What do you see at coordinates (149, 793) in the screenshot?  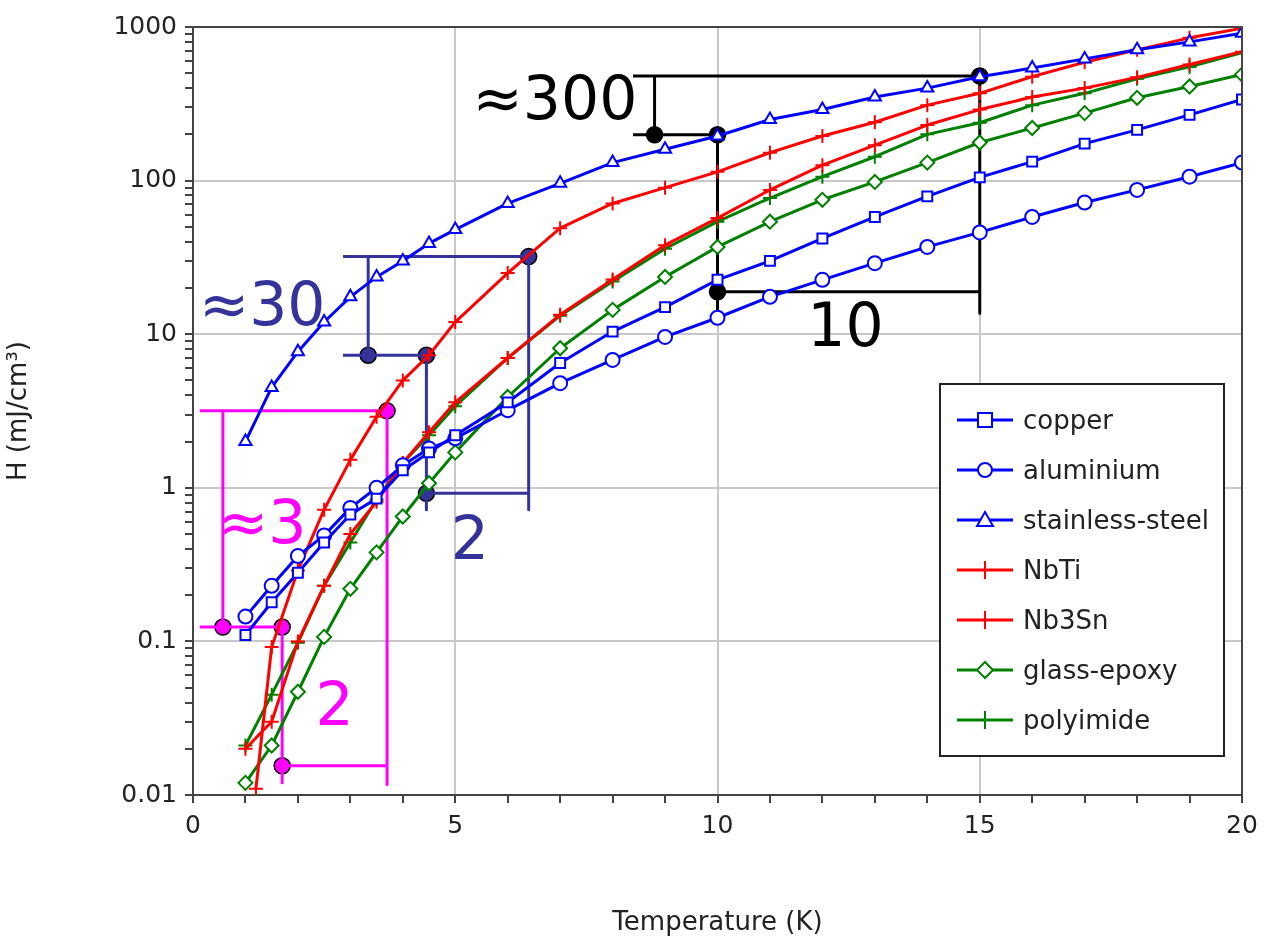 I see `y-tick-label: 0.01` at bounding box center [149, 793].